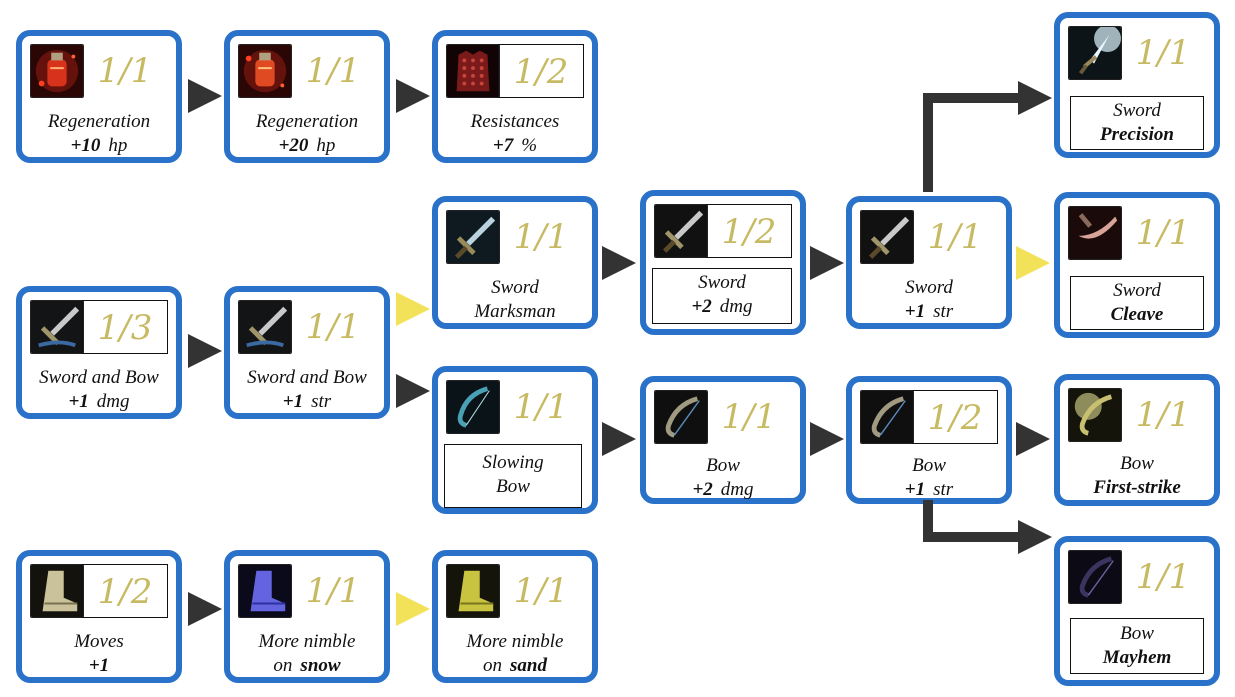  I want to click on arrow-bow-dmg-to-bow-str, so click(827, 439).